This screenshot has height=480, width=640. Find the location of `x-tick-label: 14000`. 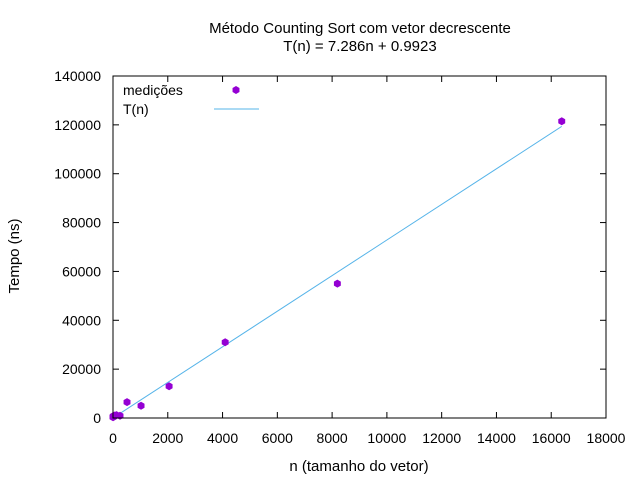

x-tick-label: 14000 is located at coordinates (496, 438).